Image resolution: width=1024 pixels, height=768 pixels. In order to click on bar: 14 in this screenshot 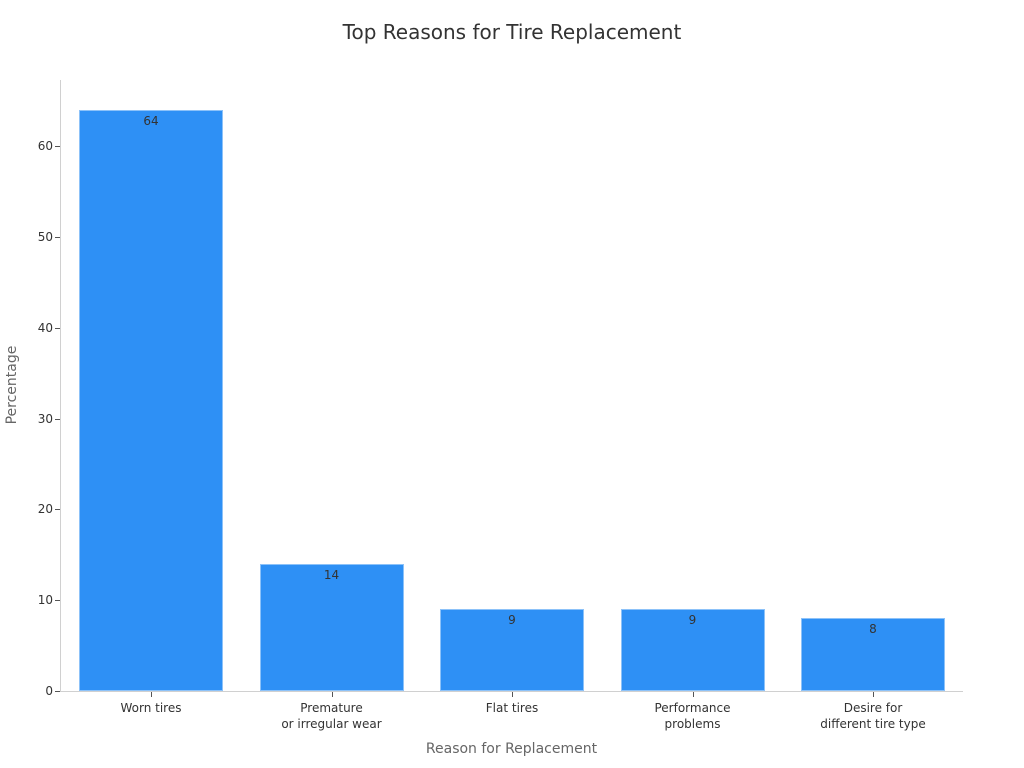, I will do `click(331, 627)`.